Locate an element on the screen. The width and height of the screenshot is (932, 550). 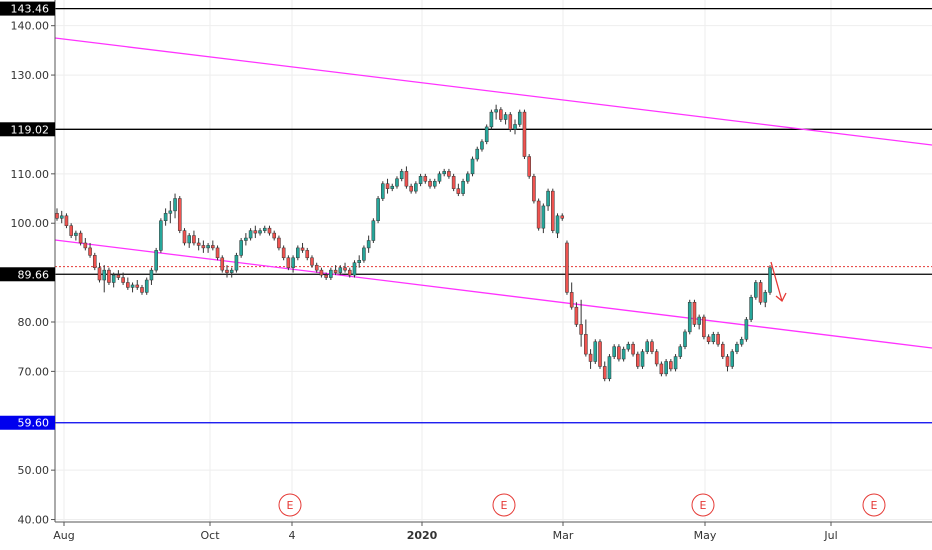
x-tick-label: Aug is located at coordinates (63, 535).